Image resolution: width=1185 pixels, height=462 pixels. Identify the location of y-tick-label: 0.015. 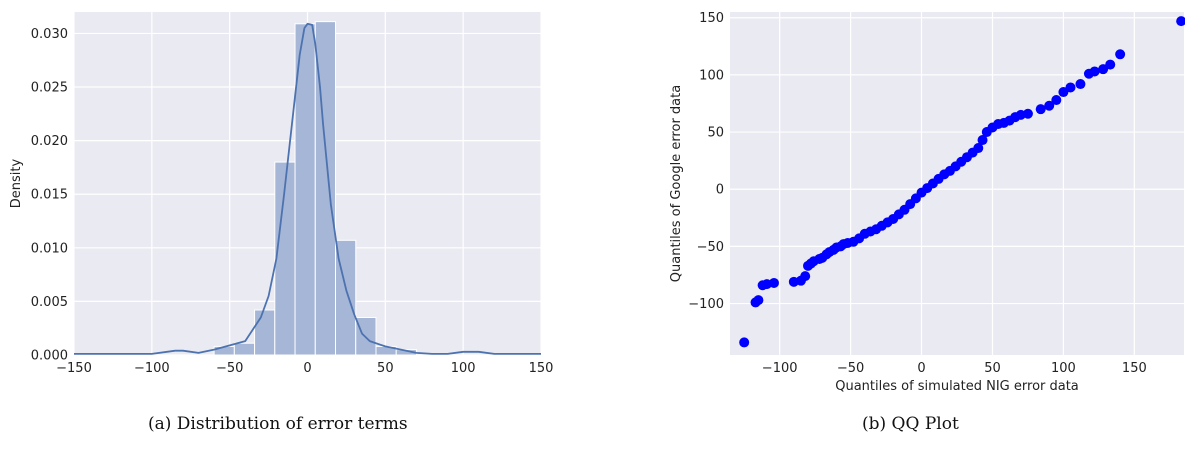
(49, 195).